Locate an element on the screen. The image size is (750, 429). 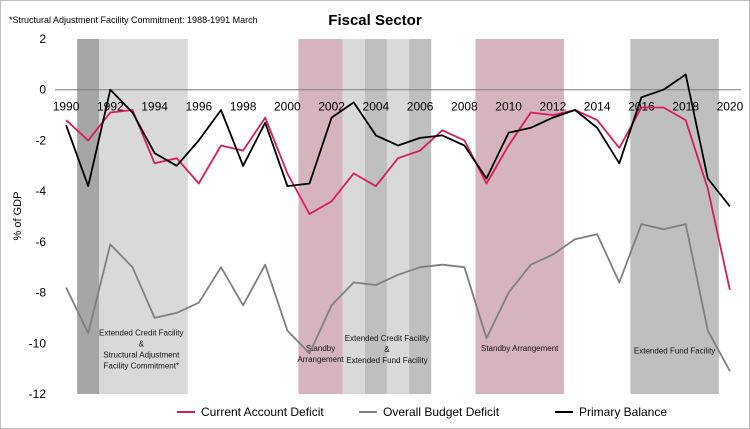
x-tick-label: 2012 is located at coordinates (553, 107).